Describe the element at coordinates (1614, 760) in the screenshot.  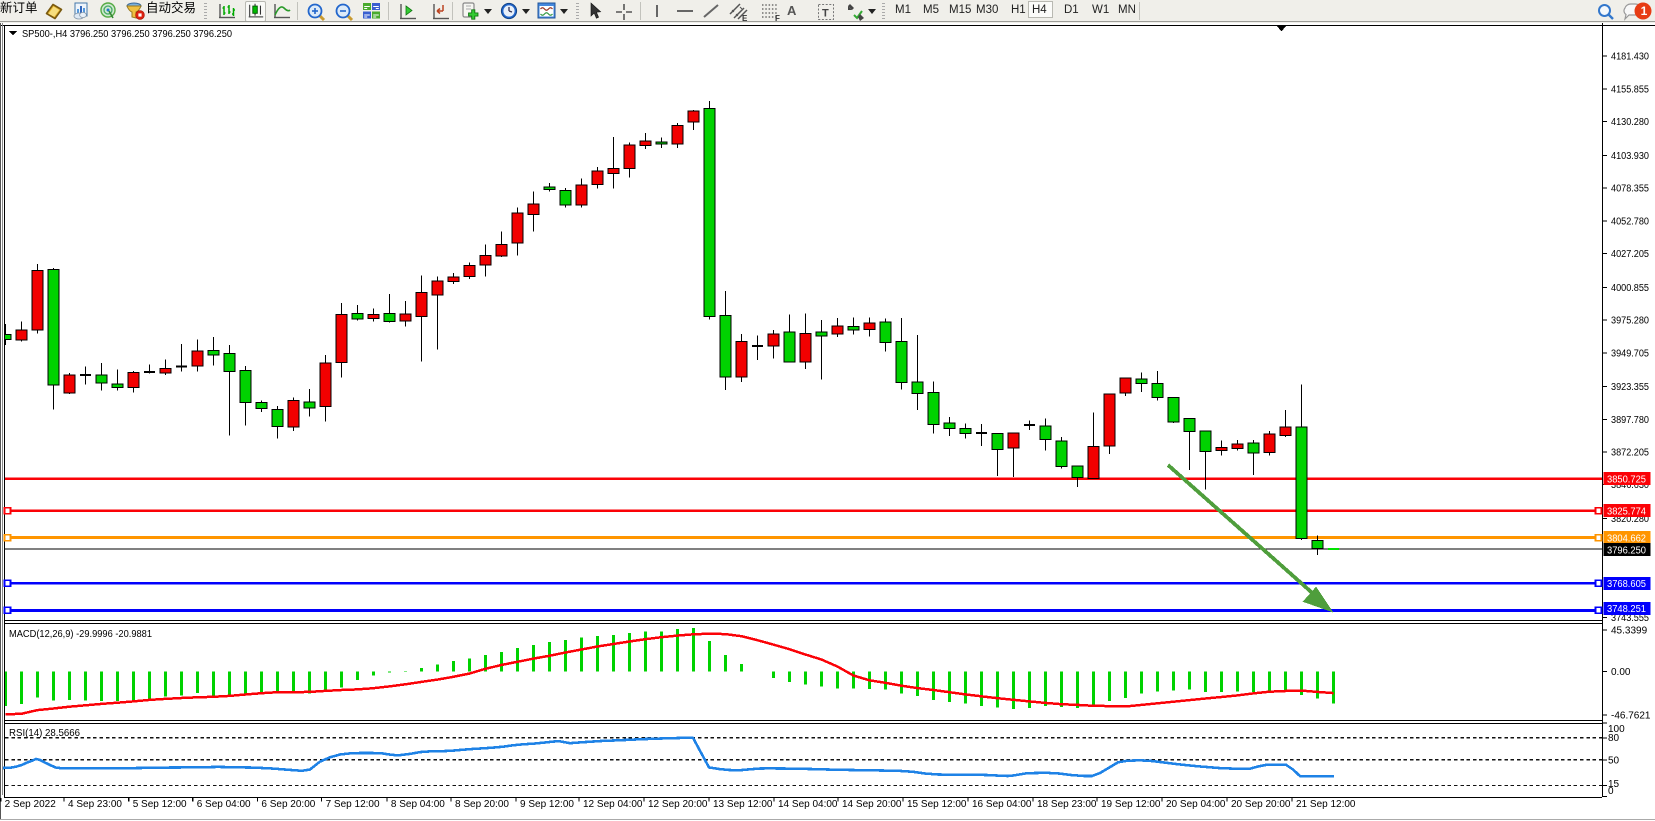
I see `svg-text: 50` at that location.